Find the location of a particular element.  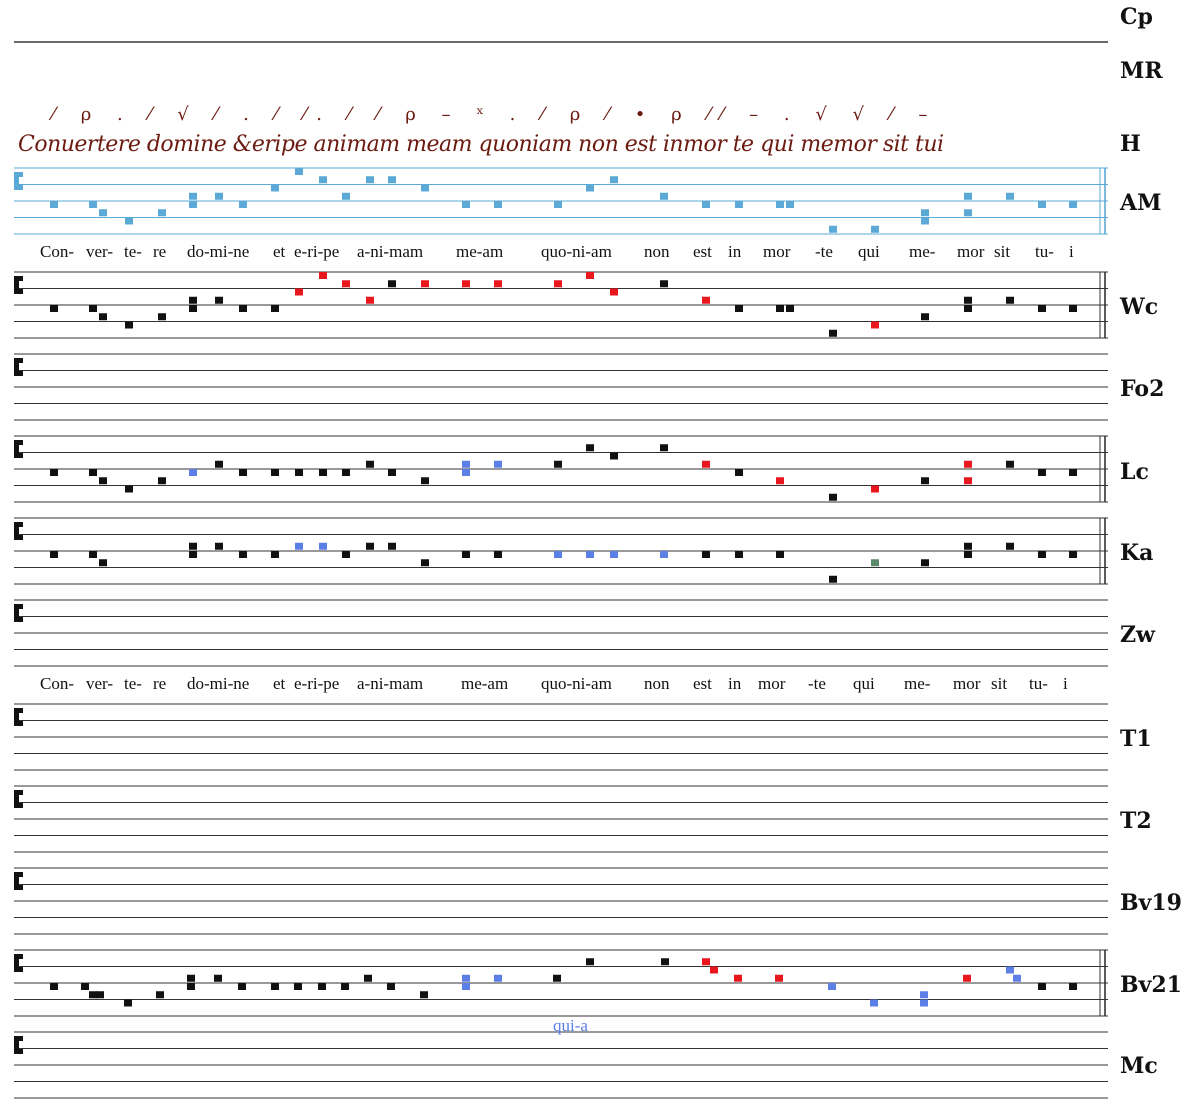

source-label-lc: Lc is located at coordinates (1134, 472).